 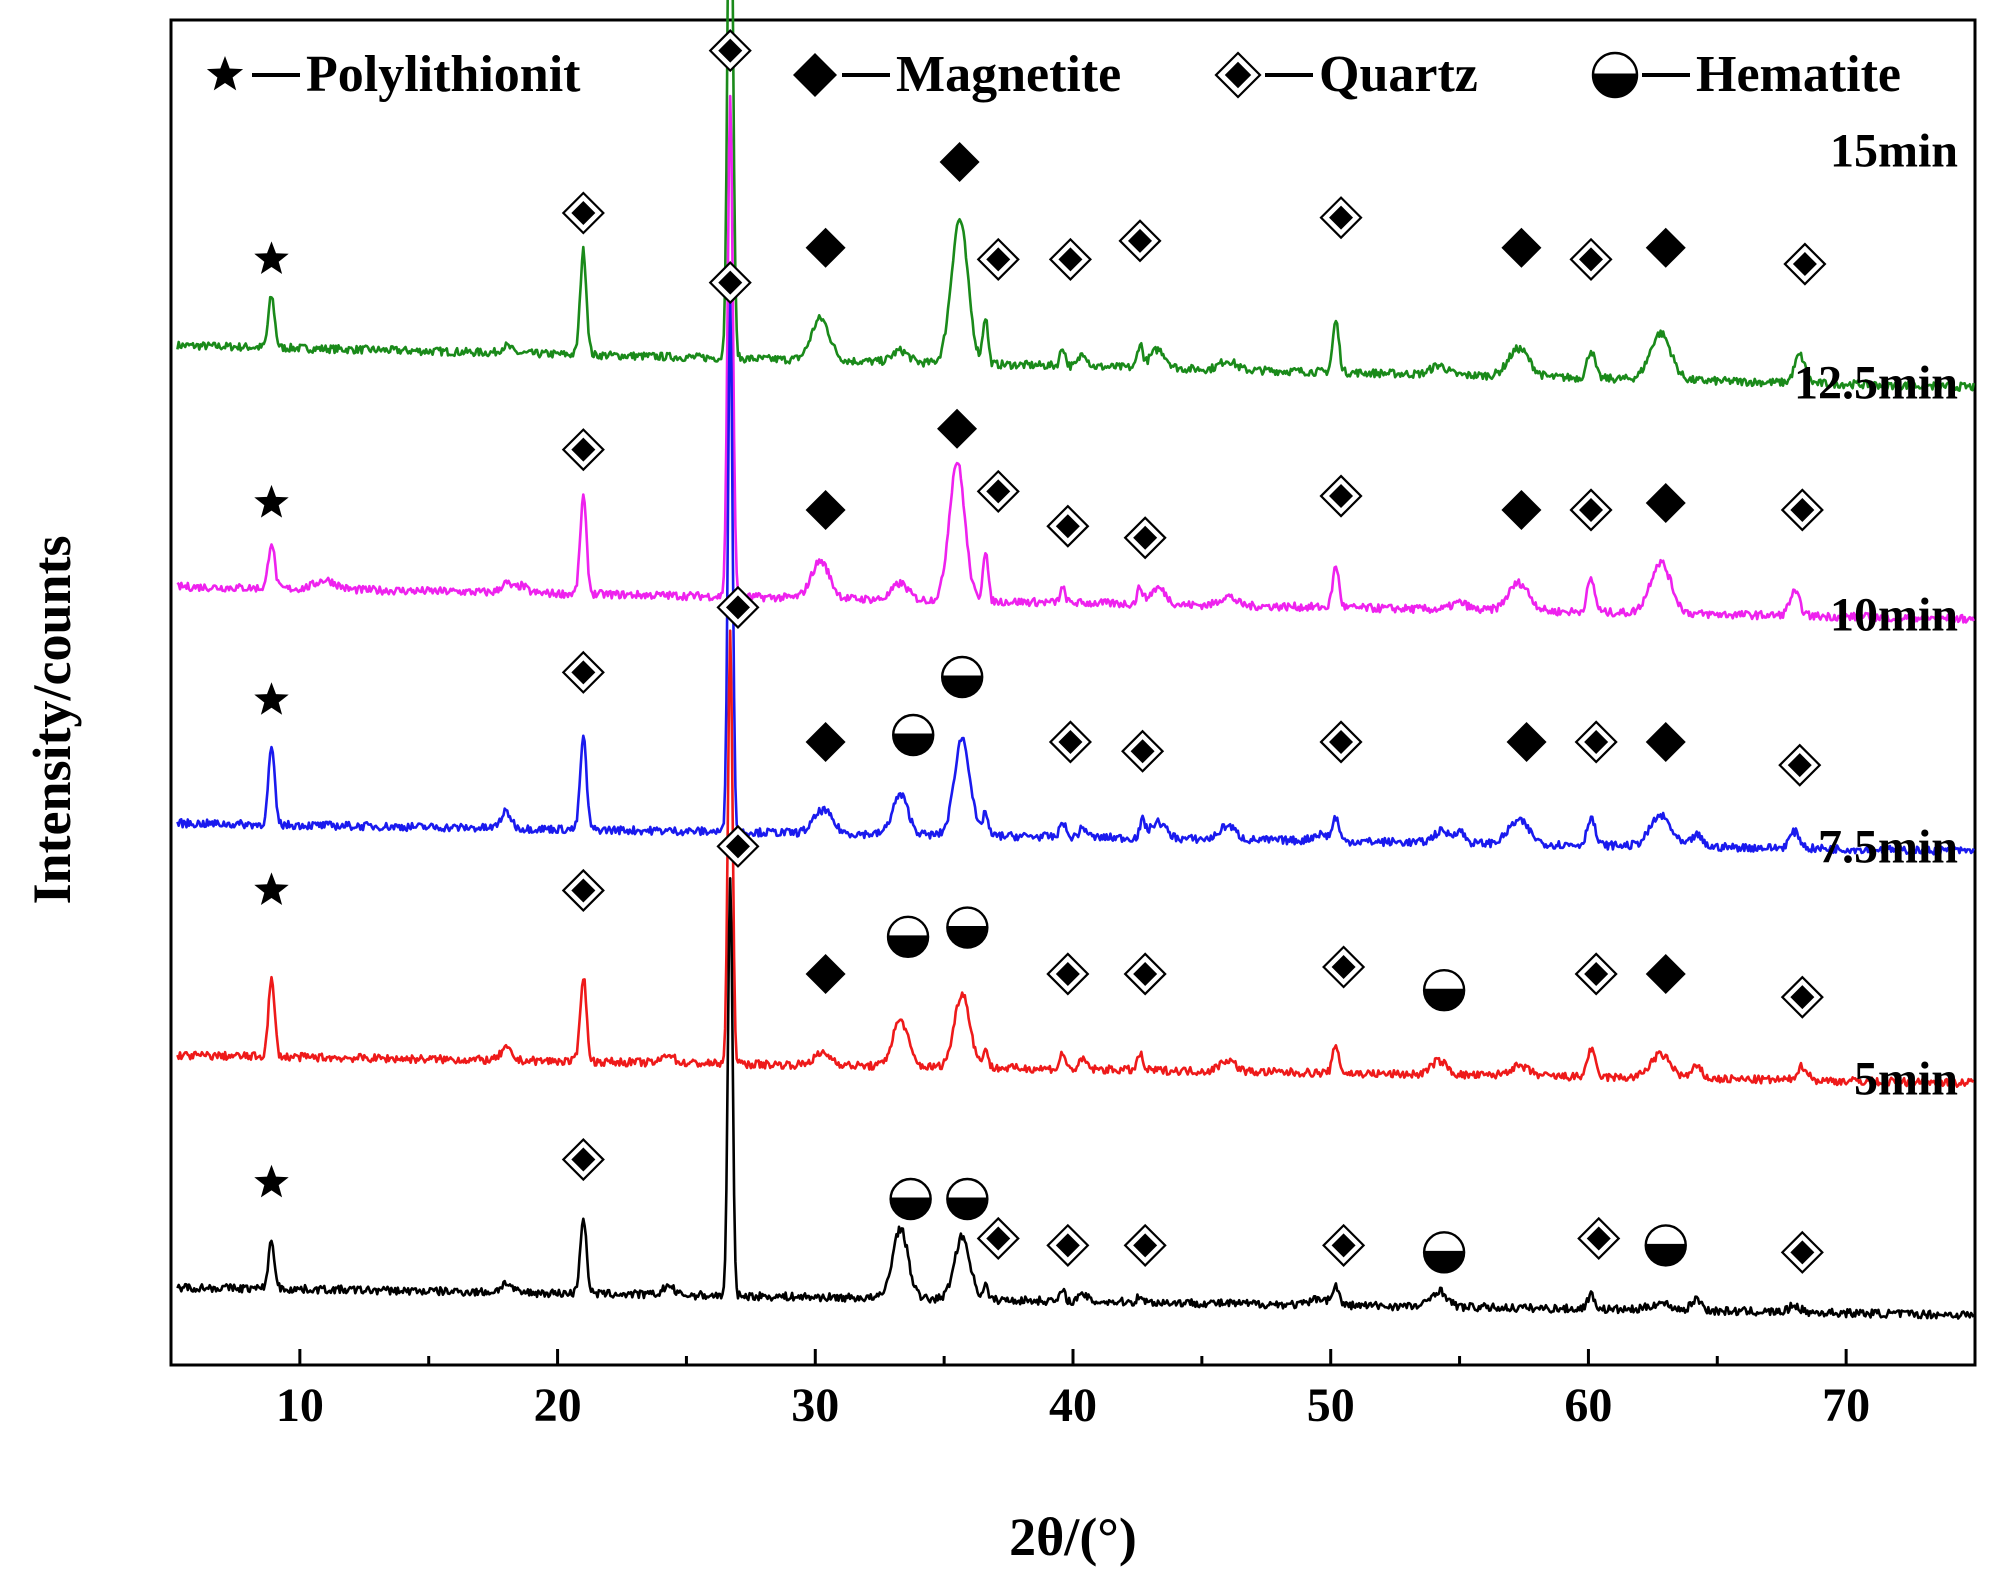 What do you see at coordinates (1238, 75) in the screenshot?
I see `legend-boxed-diamond-icon` at bounding box center [1238, 75].